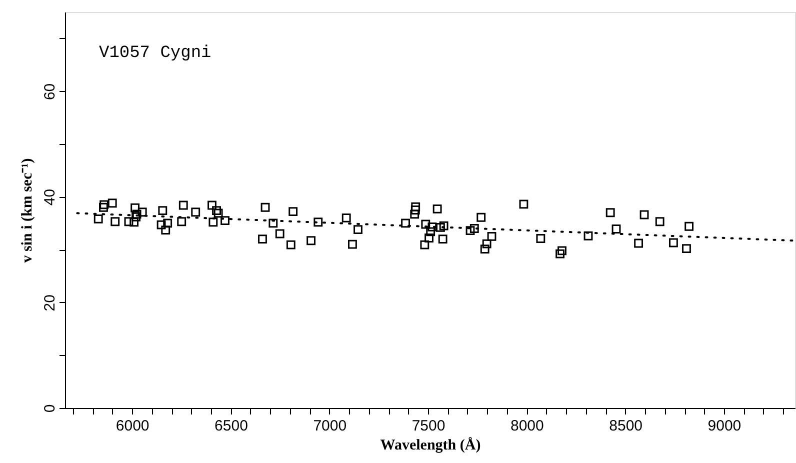 The width and height of the screenshot is (796, 463). I want to click on y-tick-label: 60, so click(50, 91).